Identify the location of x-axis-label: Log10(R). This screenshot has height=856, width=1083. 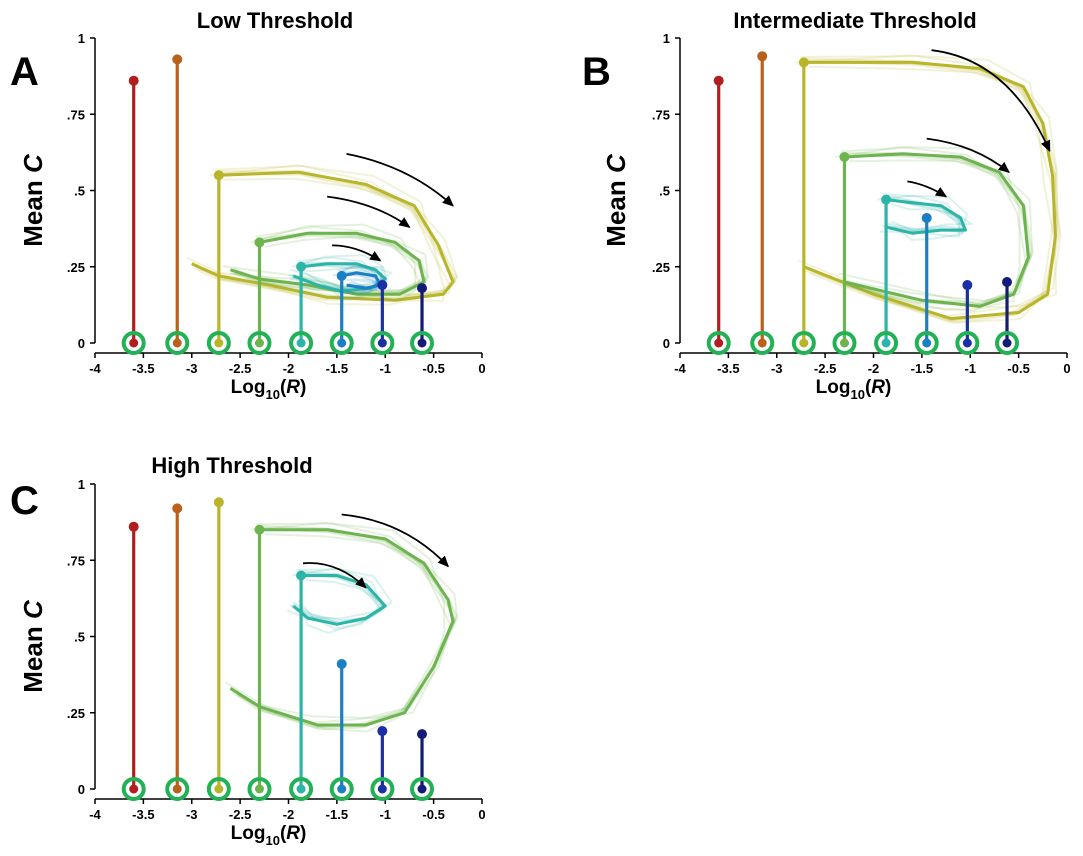
(269, 835).